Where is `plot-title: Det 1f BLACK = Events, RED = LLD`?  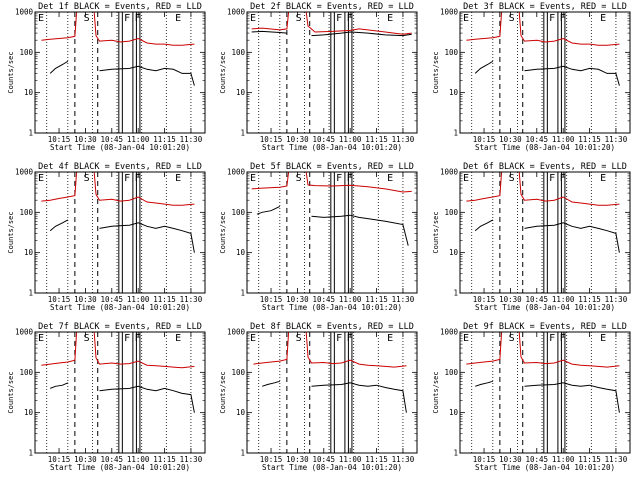 plot-title: Det 1f BLACK = Events, RED = LLD is located at coordinates (120, 7).